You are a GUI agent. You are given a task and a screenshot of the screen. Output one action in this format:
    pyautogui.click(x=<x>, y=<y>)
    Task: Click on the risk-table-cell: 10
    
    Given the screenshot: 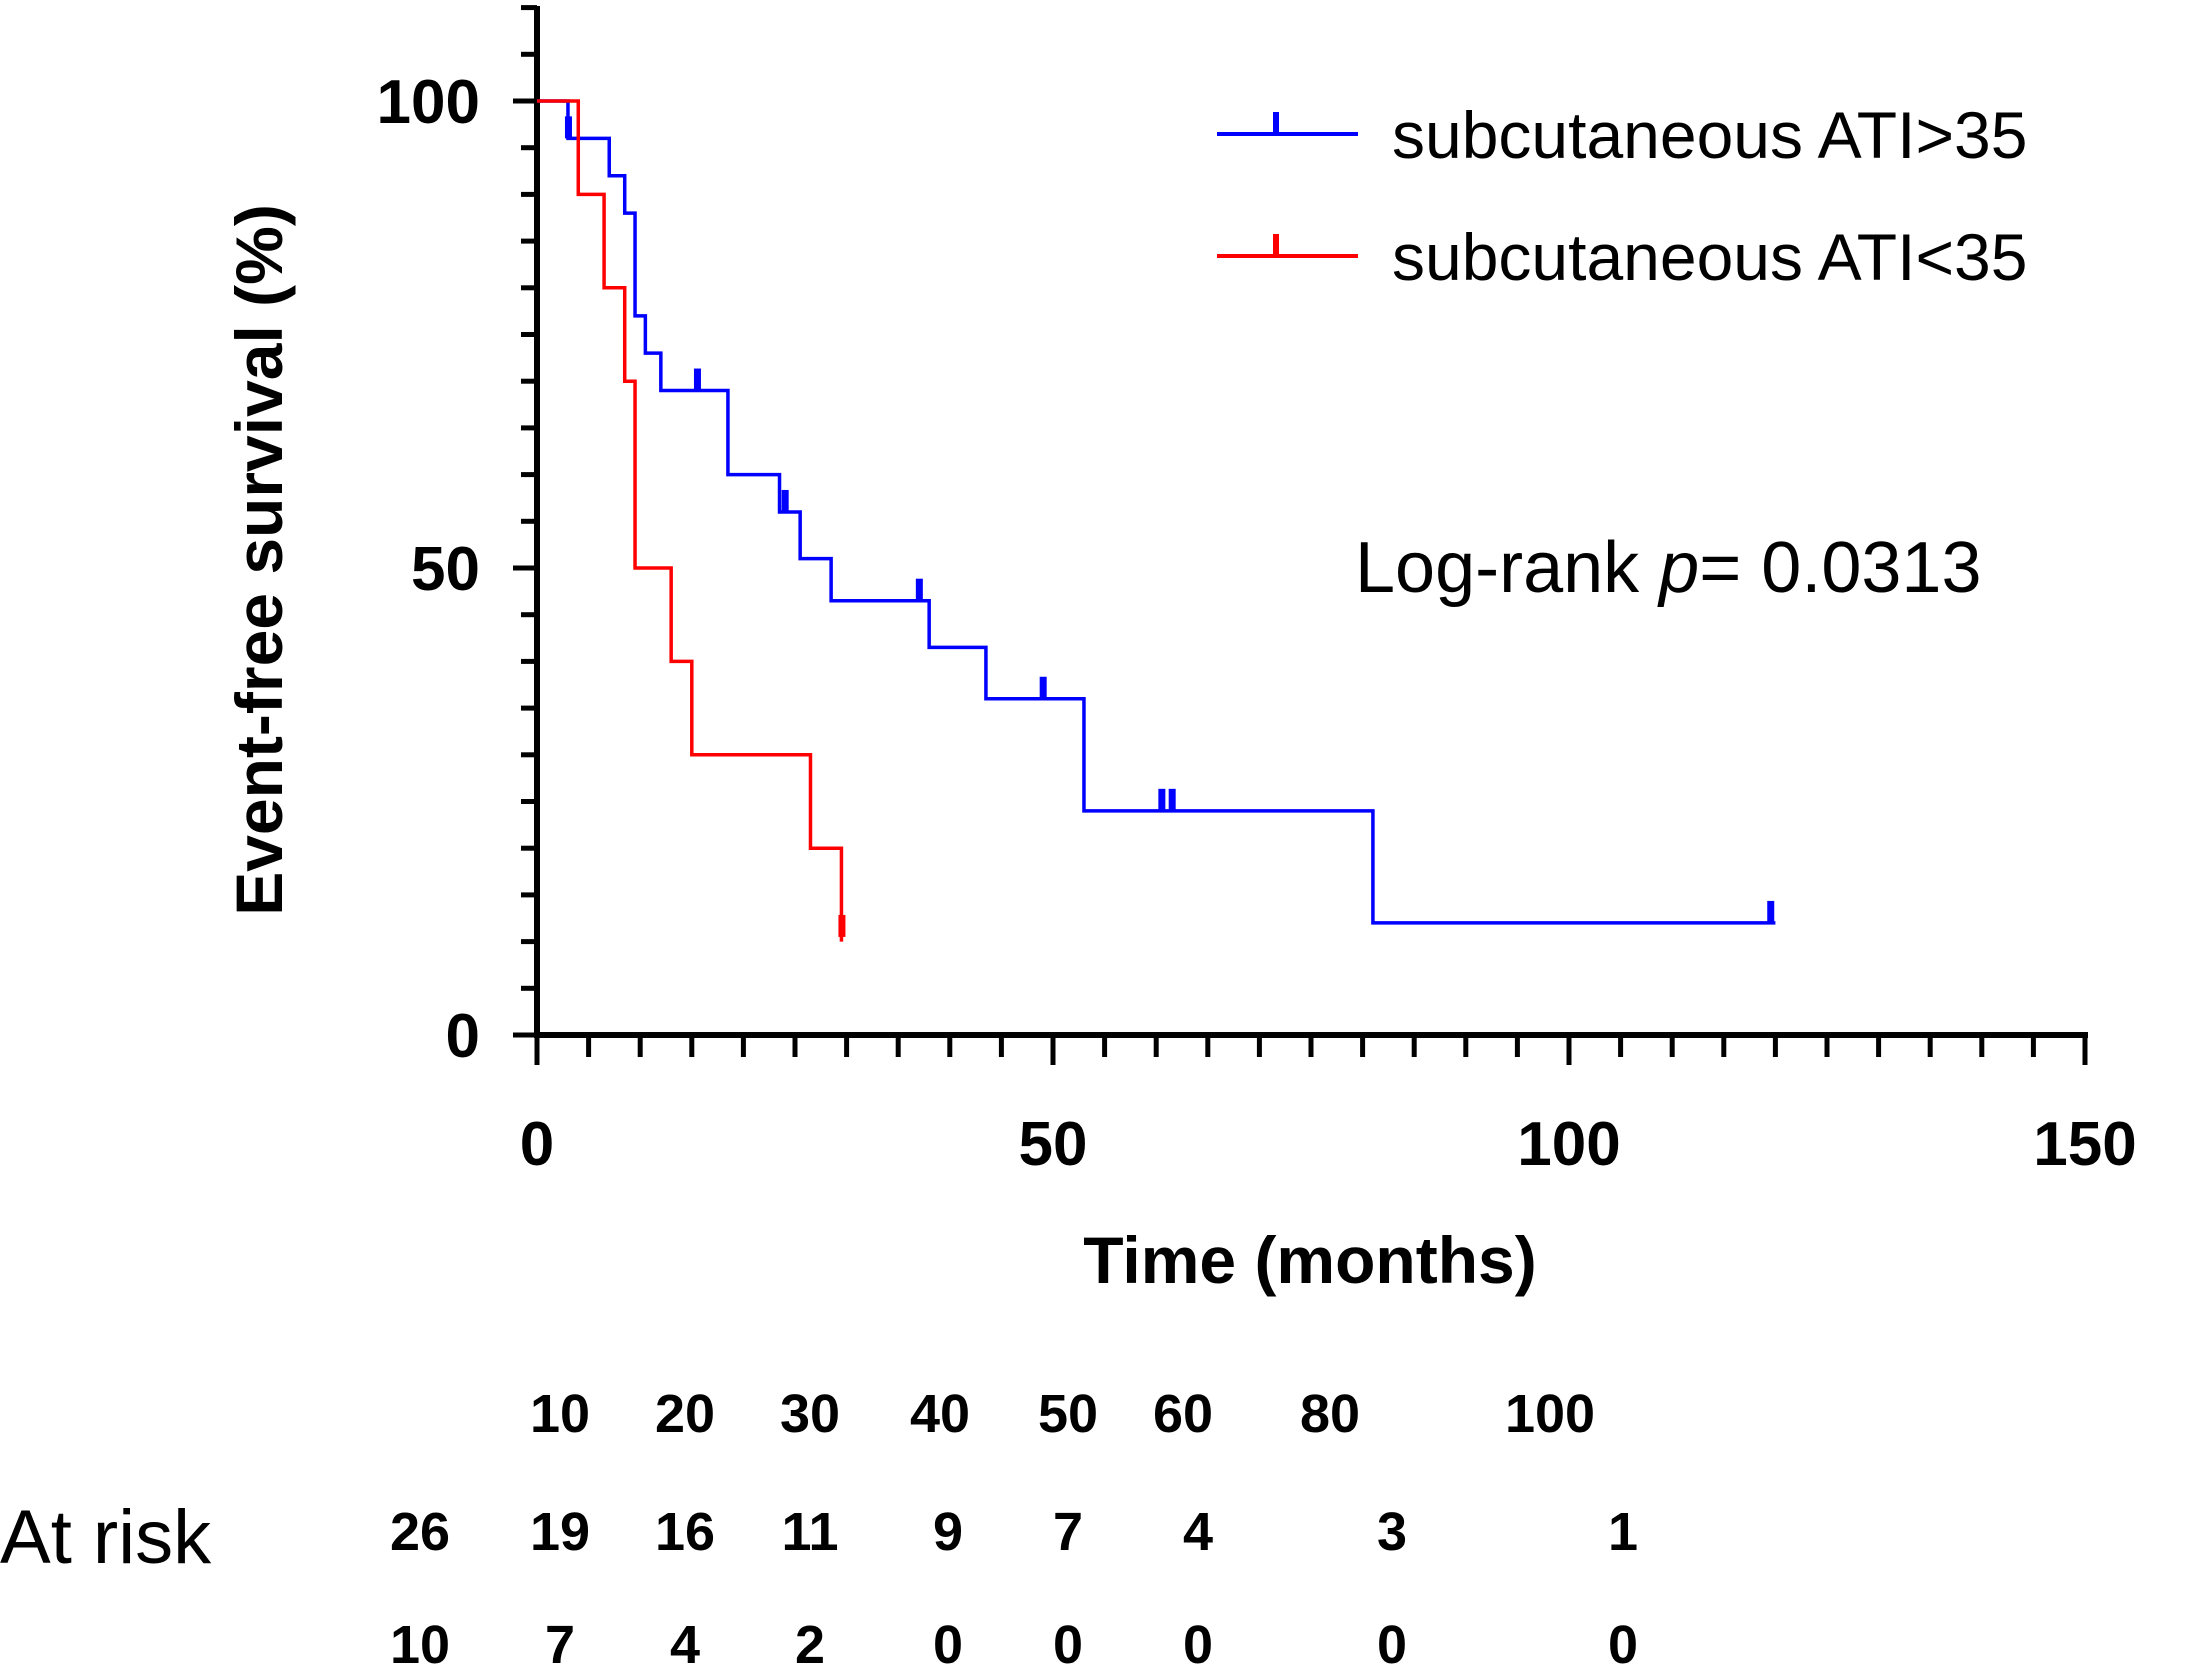 What is the action you would take?
    pyautogui.click(x=420, y=1641)
    